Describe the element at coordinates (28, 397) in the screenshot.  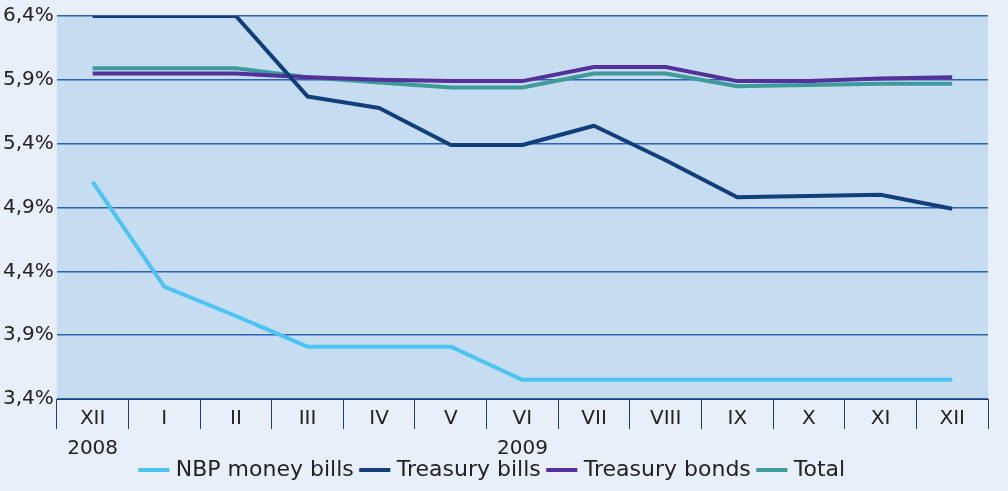
I see `y-tick-label: 3,4%` at that location.